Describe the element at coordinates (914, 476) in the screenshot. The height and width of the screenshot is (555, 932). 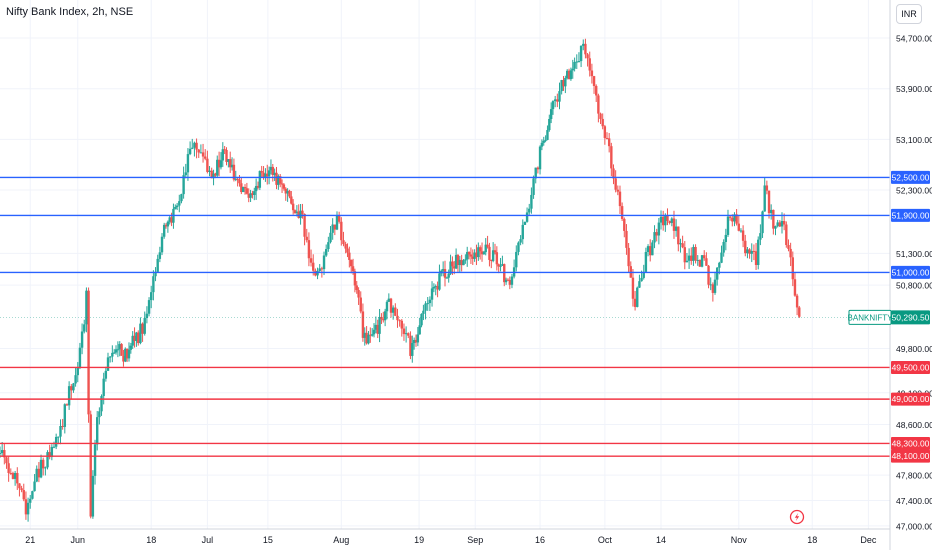
I see `price-tick-label: 47,800.00` at that location.